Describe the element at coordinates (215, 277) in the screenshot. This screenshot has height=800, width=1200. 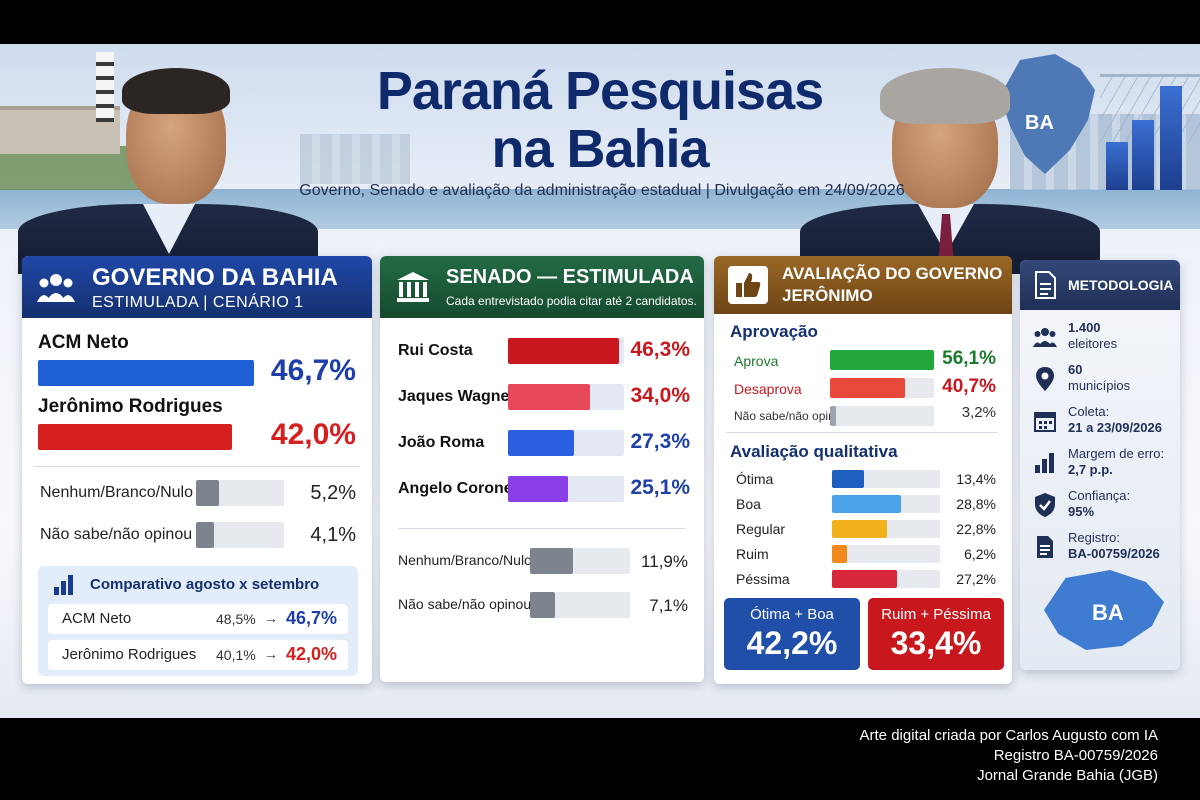
I see `governo-title: GOVERNO DA BAHIA` at that location.